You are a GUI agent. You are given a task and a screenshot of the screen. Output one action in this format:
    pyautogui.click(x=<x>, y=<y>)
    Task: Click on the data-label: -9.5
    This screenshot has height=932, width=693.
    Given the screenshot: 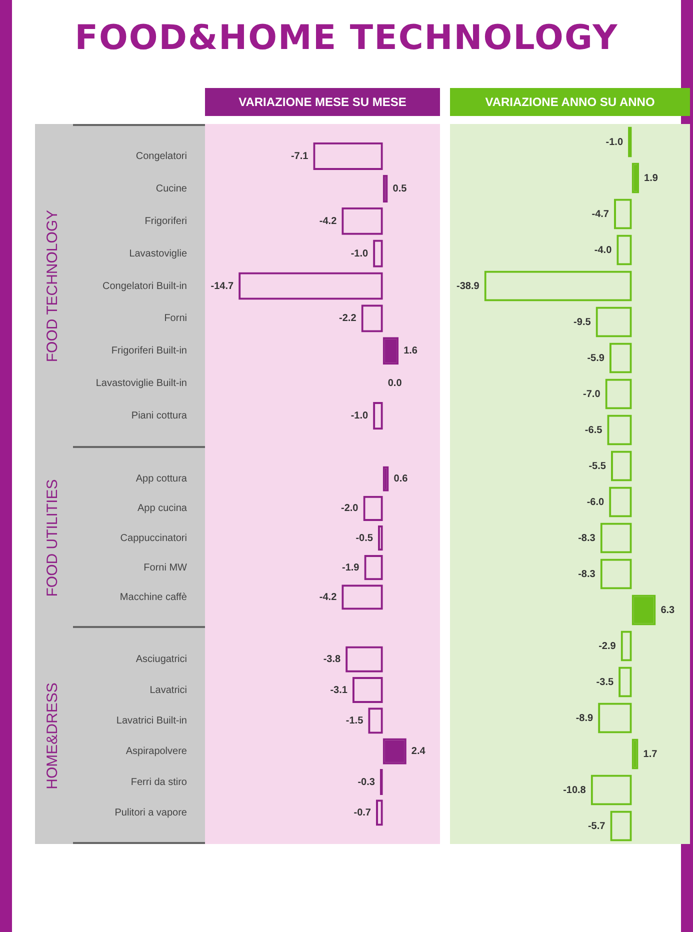 What is the action you would take?
    pyautogui.click(x=583, y=322)
    